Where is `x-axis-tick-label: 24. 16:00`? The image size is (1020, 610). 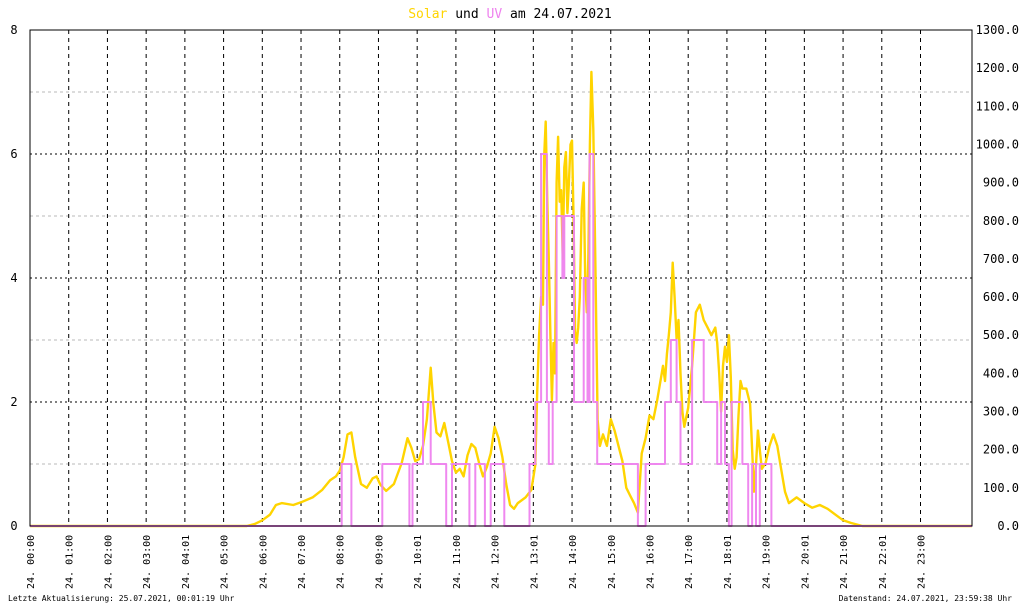
x-axis-tick-label: 24. 16:00 is located at coordinates (650, 562).